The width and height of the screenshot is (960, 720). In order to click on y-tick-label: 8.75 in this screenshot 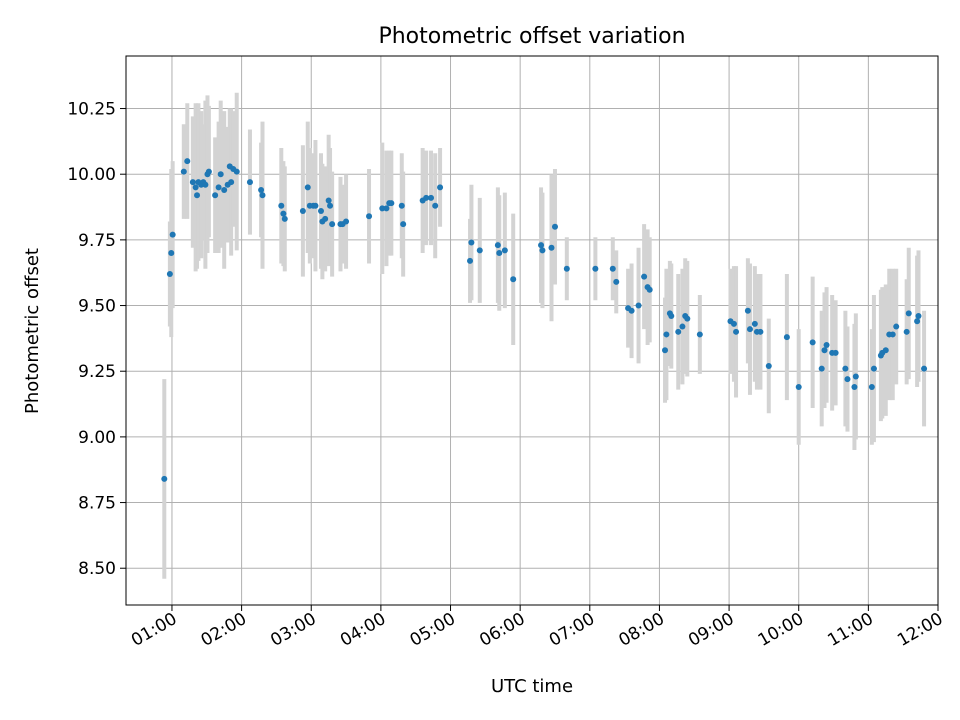, I will do `click(97, 504)`.